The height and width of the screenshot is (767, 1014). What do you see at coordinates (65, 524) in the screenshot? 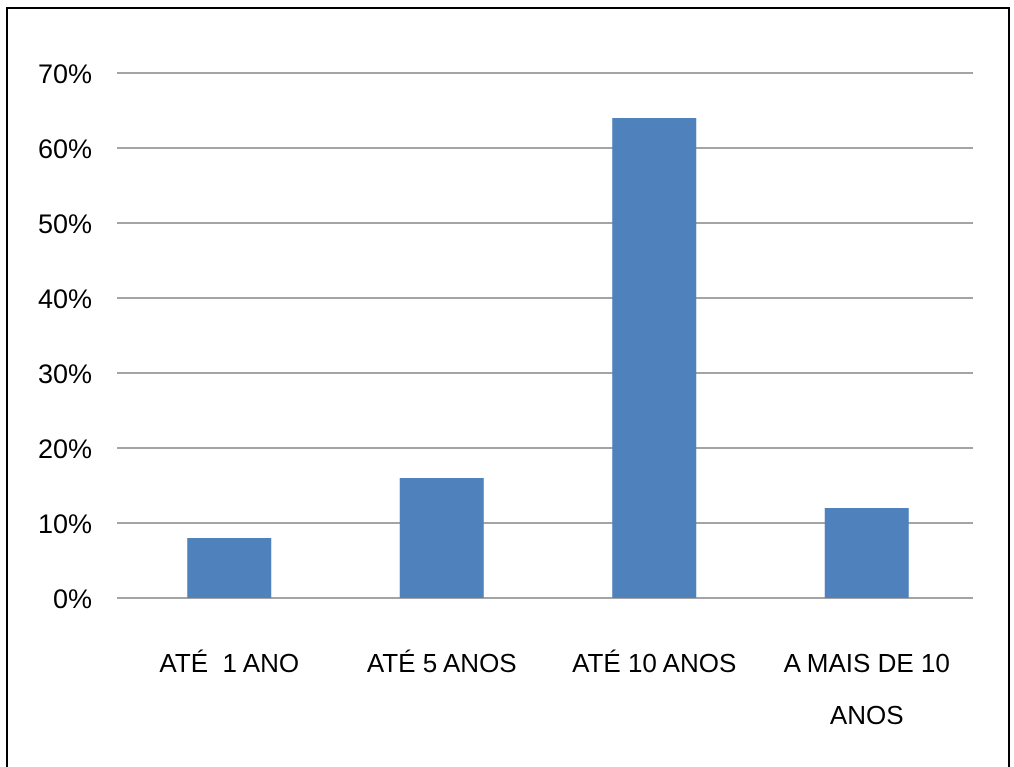
I see `y-tick-label: 10%` at bounding box center [65, 524].